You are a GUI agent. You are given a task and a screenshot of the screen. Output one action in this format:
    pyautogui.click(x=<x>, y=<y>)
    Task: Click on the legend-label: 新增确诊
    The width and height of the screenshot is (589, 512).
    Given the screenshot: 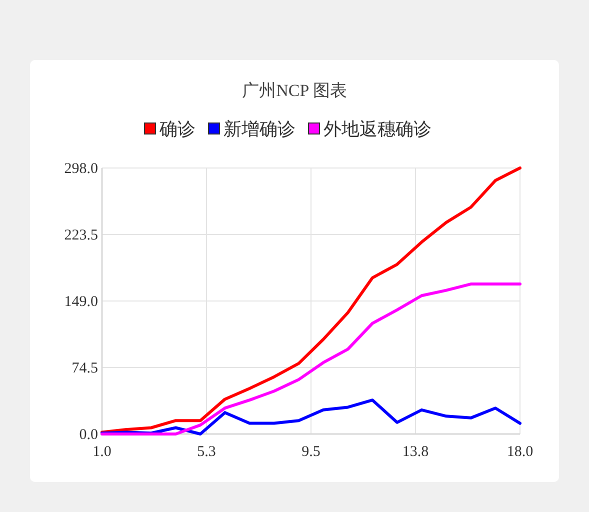 What is the action you would take?
    pyautogui.click(x=260, y=129)
    